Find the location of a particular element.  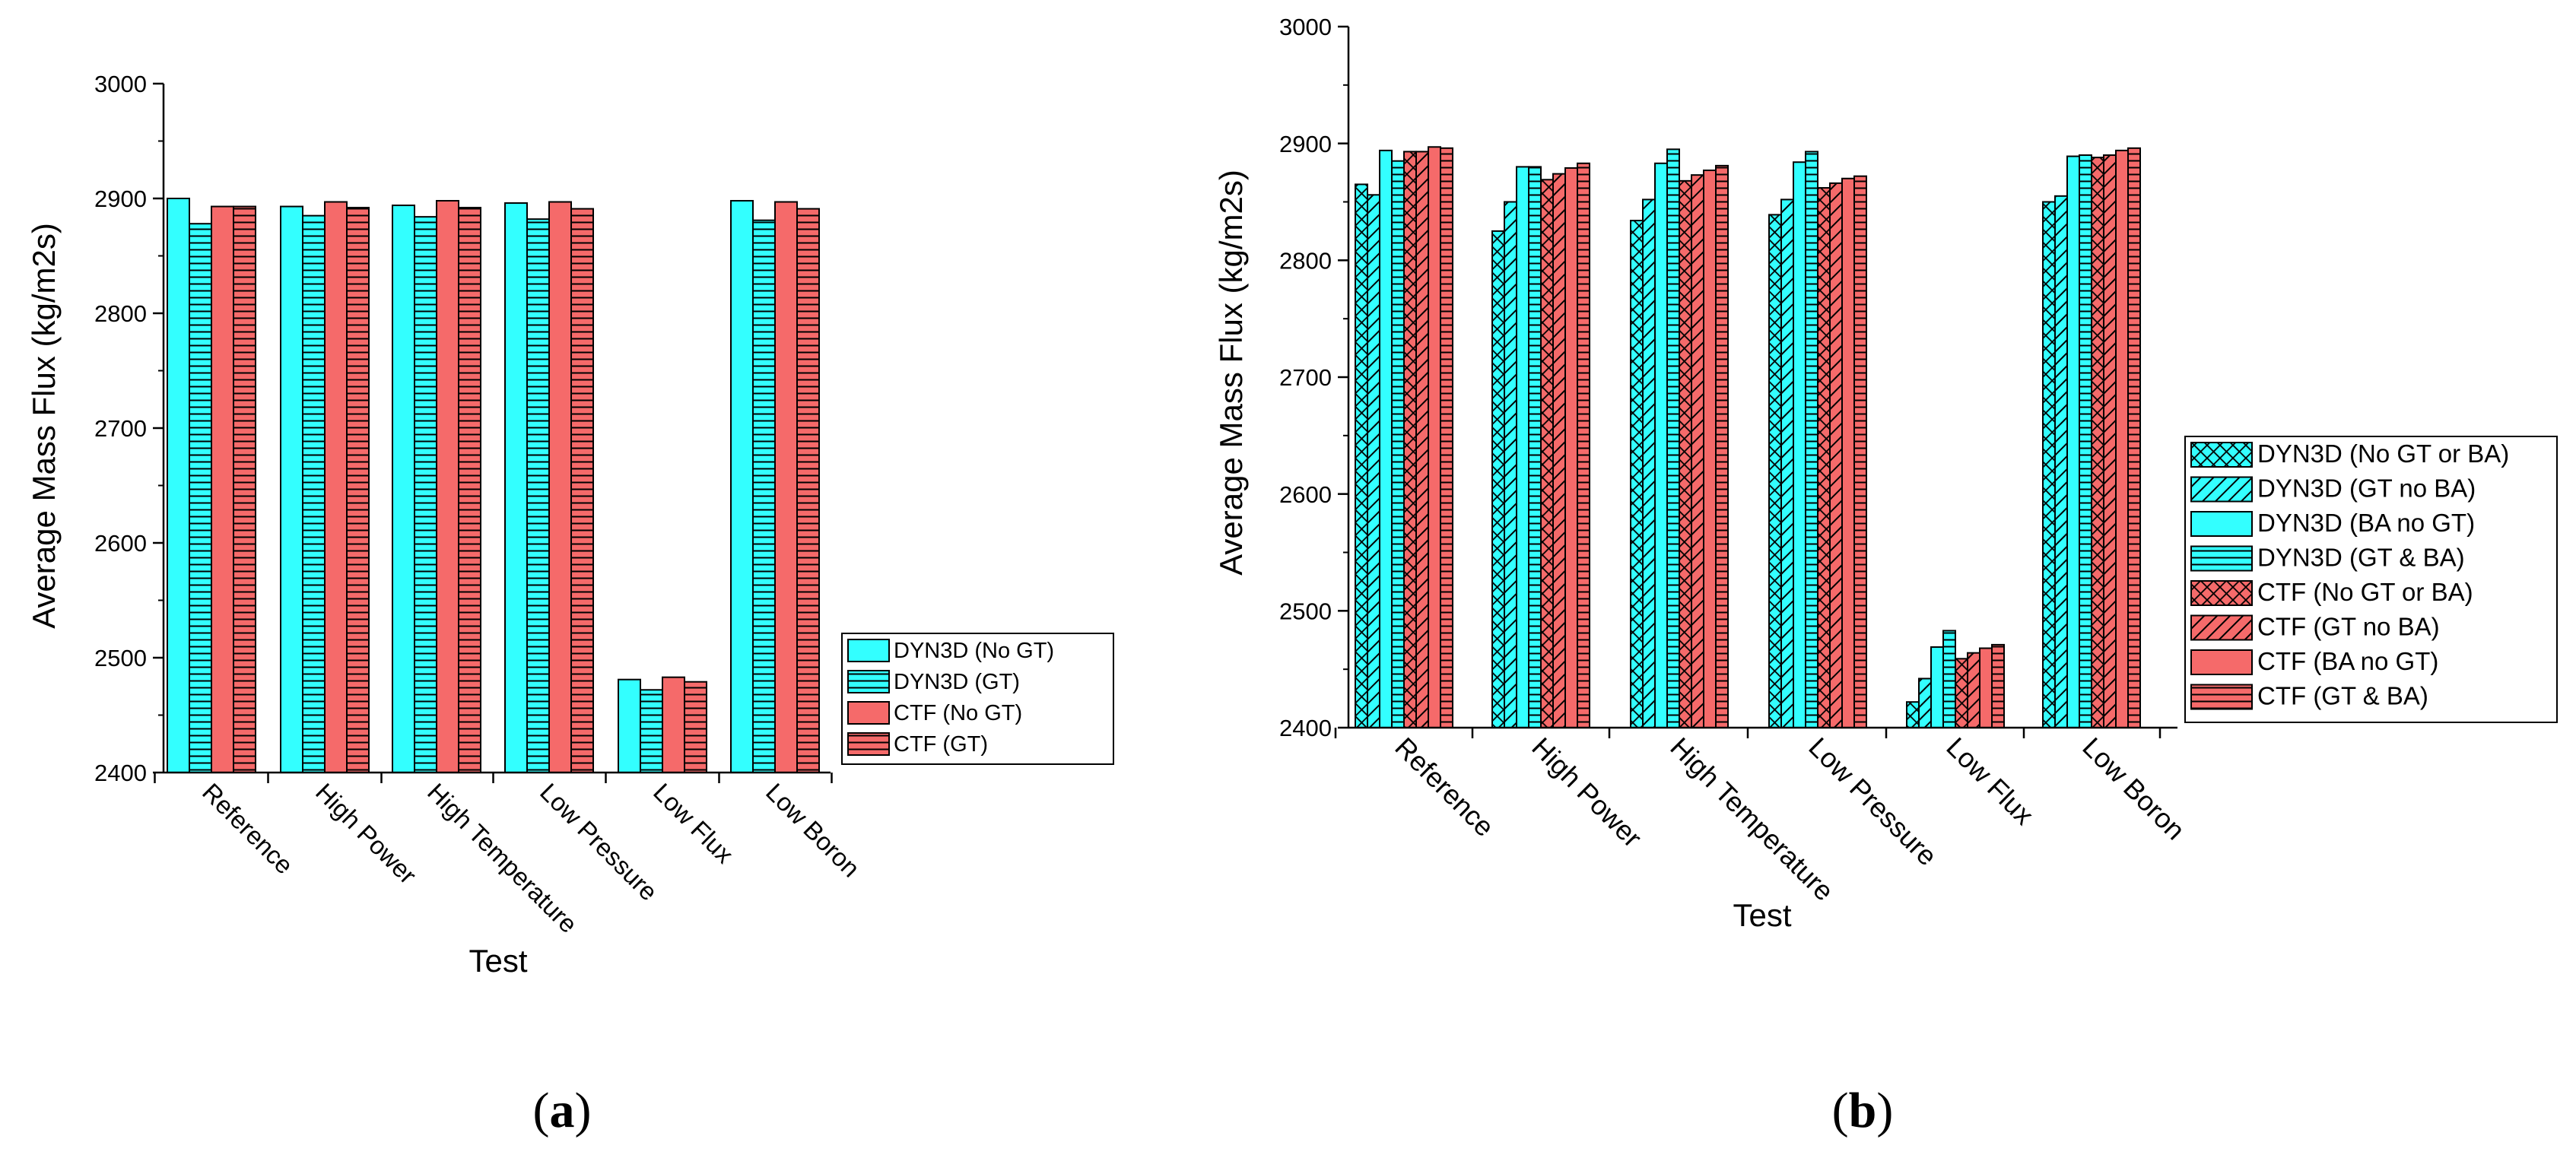

bar-ctf-gt-no-ba-low-boron is located at coordinates (2110, 441).